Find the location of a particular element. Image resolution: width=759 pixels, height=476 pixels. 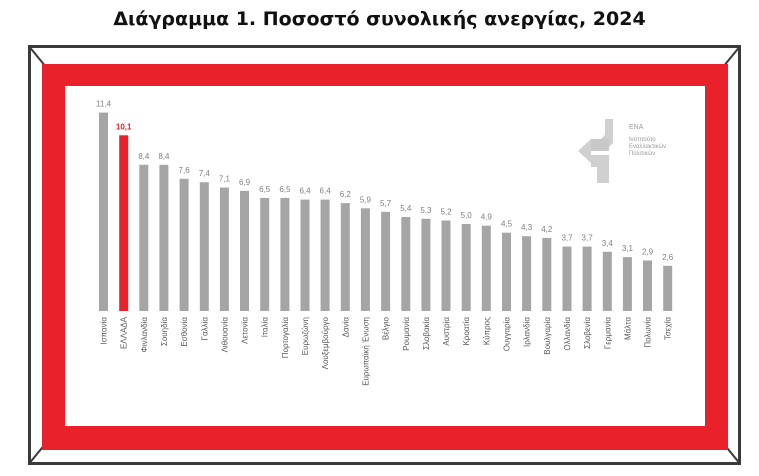

value-label-7: 6,9 is located at coordinates (245, 182).